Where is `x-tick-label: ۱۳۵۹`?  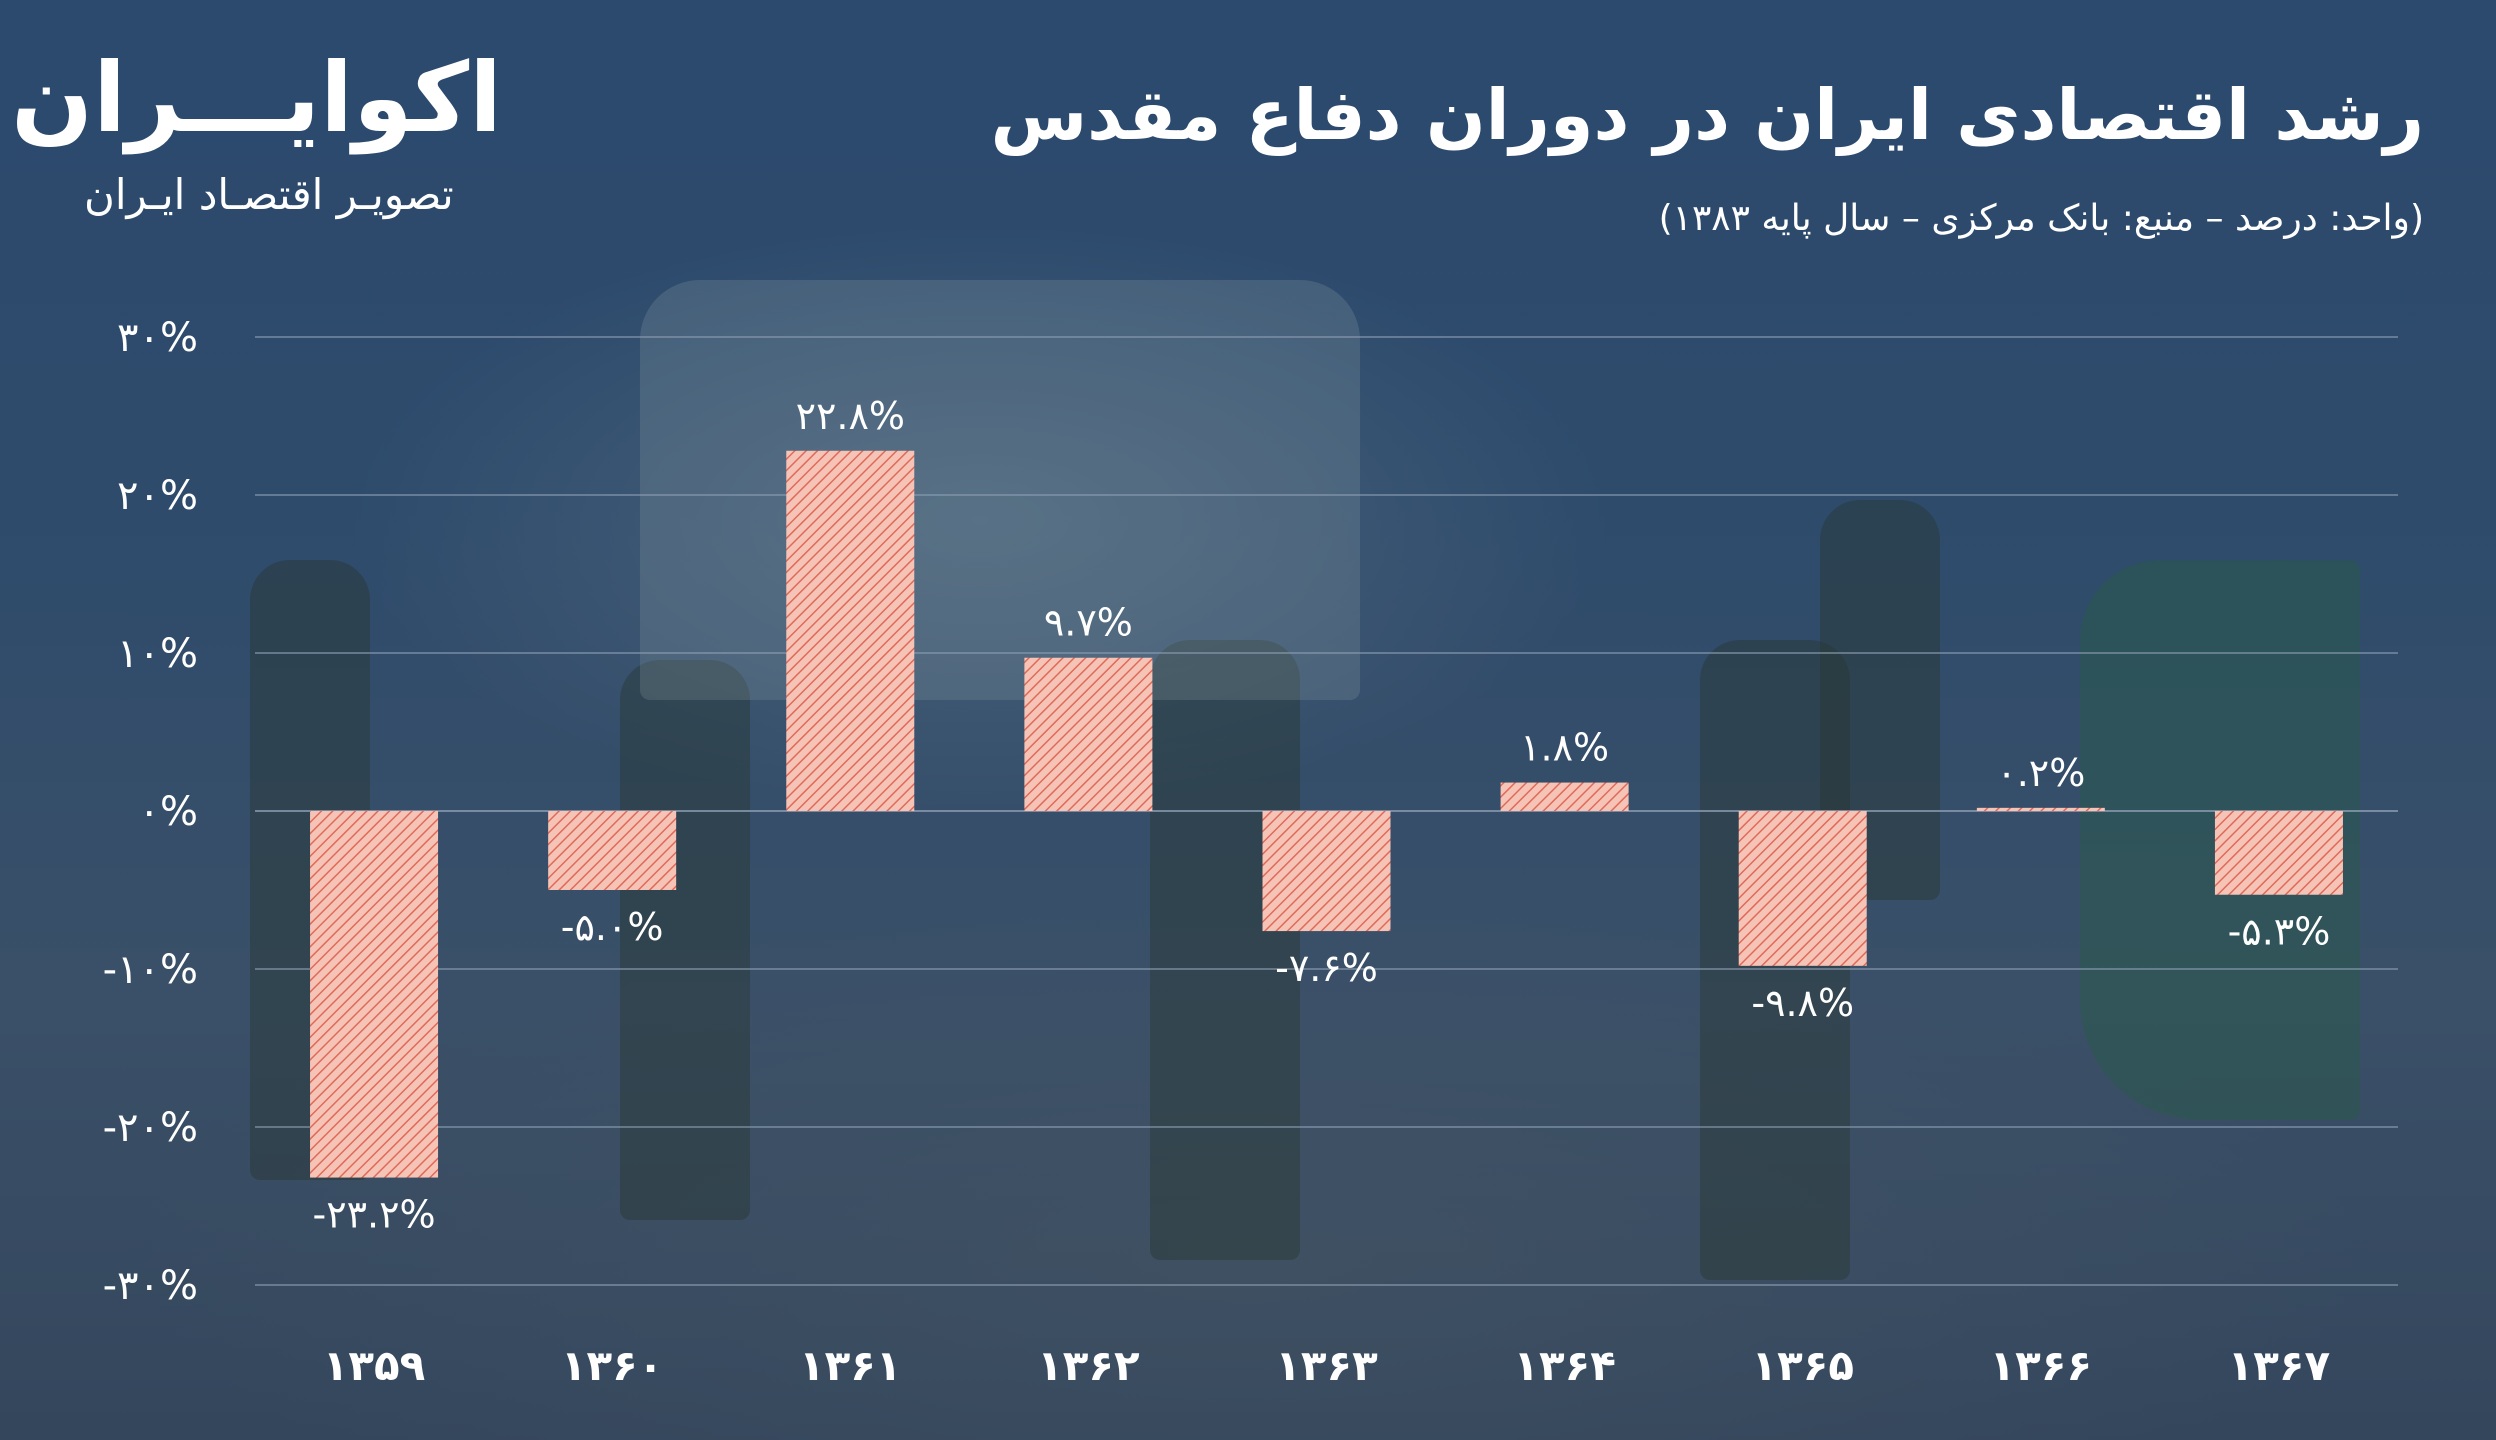 x-tick-label: ۱۳۵۹ is located at coordinates (374, 1365).